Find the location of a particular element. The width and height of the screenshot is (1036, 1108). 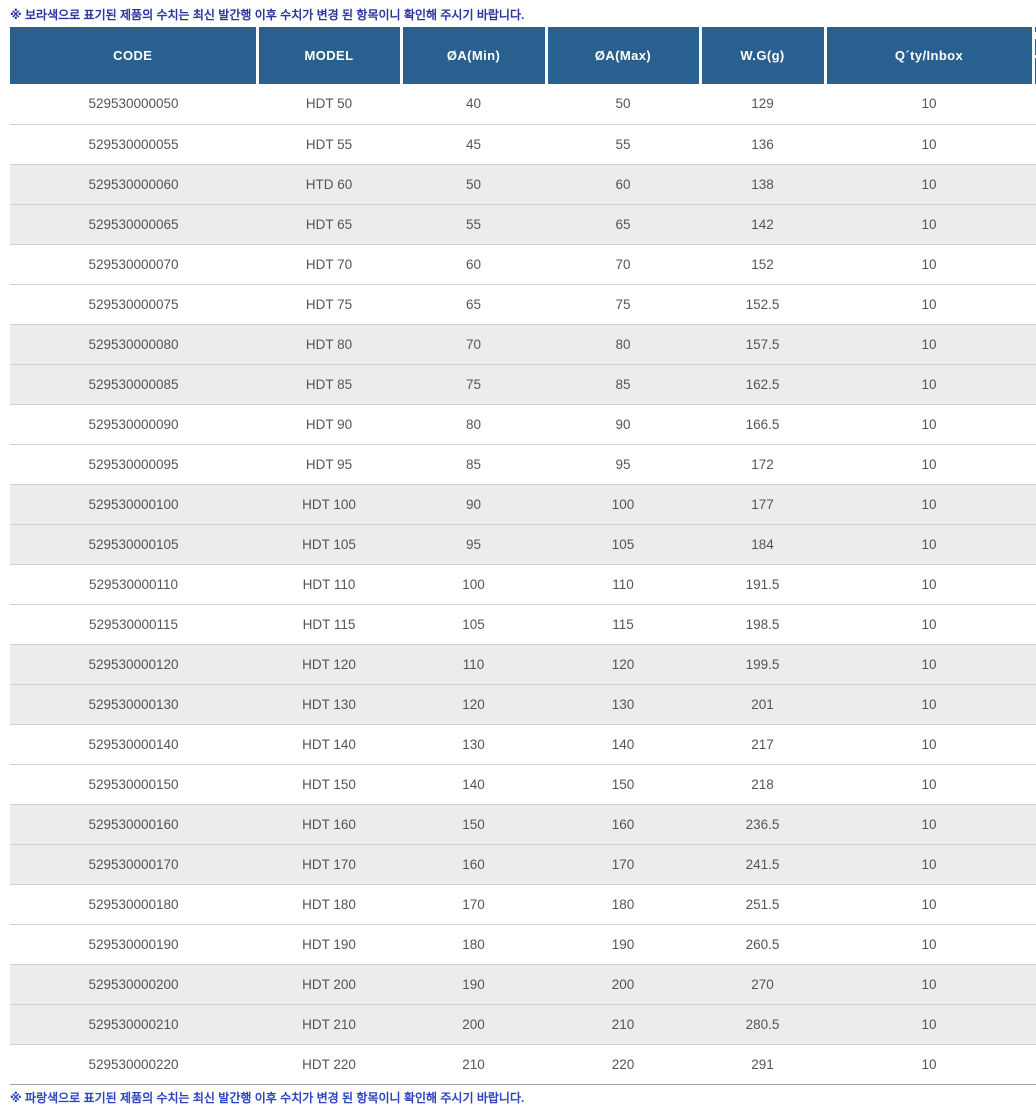

table-row: 529530000200 HDT 200 190 200 270 10 is located at coordinates (523, 984).